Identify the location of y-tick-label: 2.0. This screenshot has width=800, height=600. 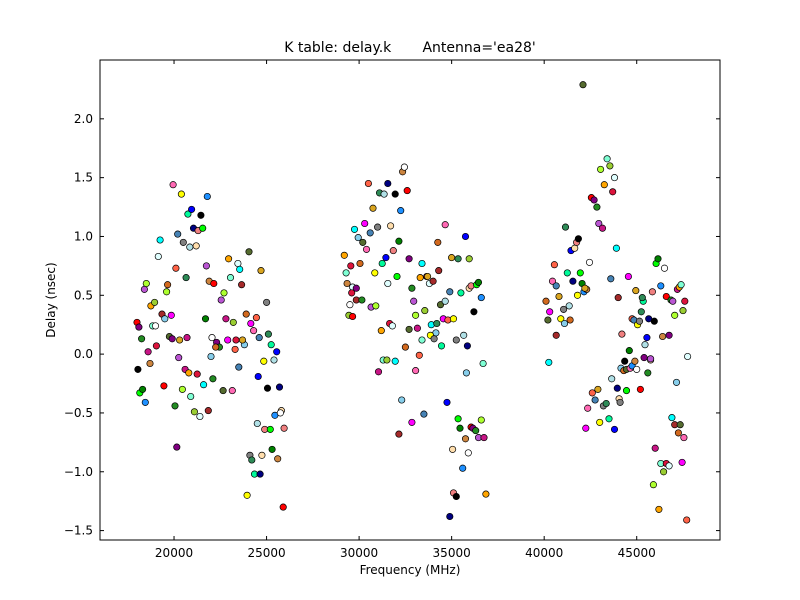
(83, 119).